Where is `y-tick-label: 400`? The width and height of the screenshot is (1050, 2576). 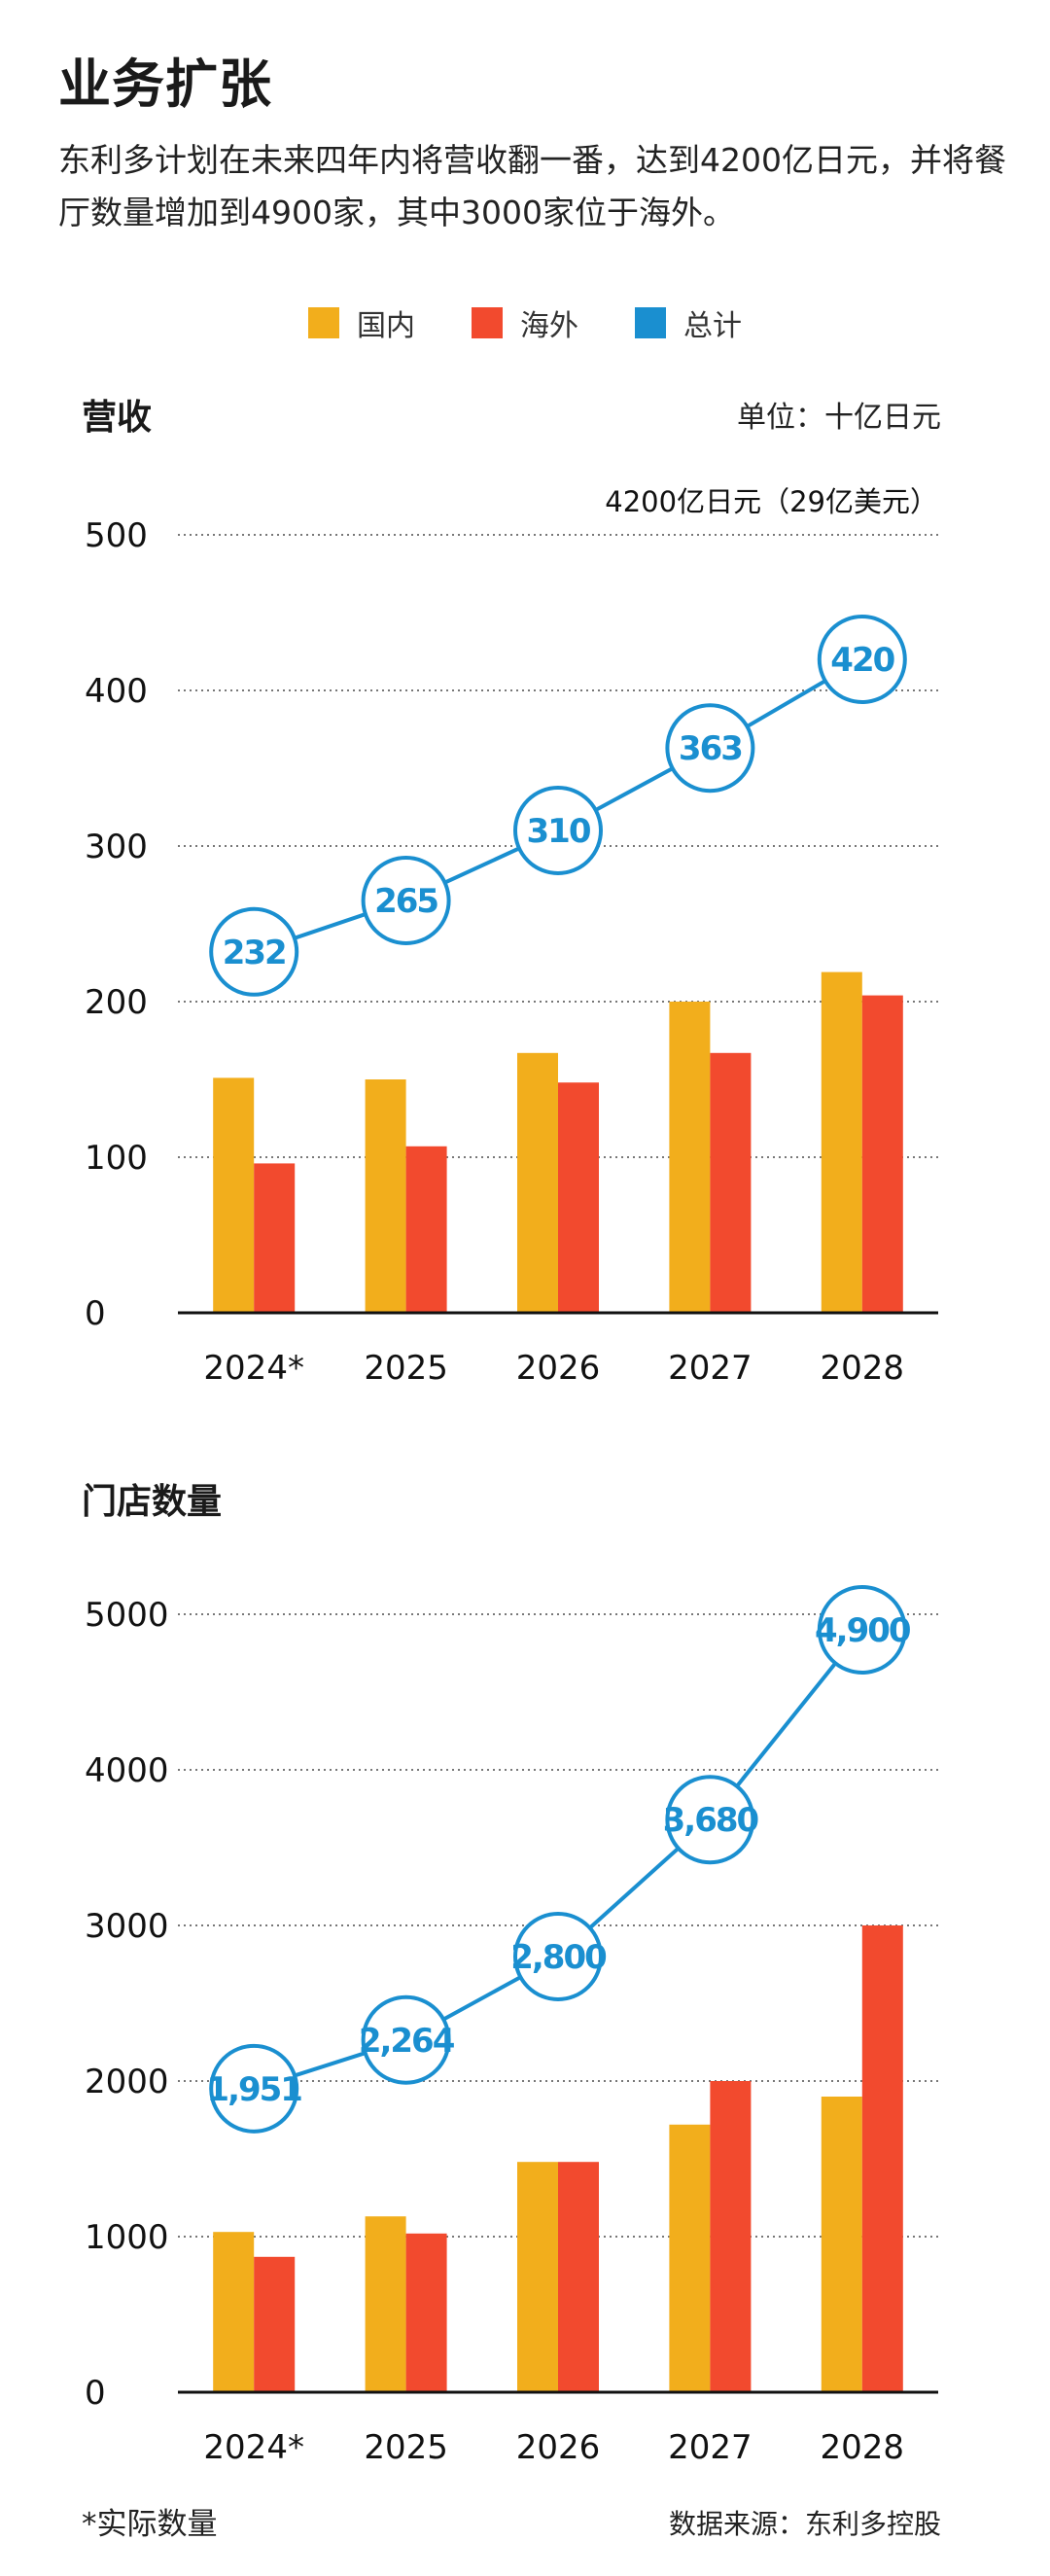 y-tick-label: 400 is located at coordinates (116, 692).